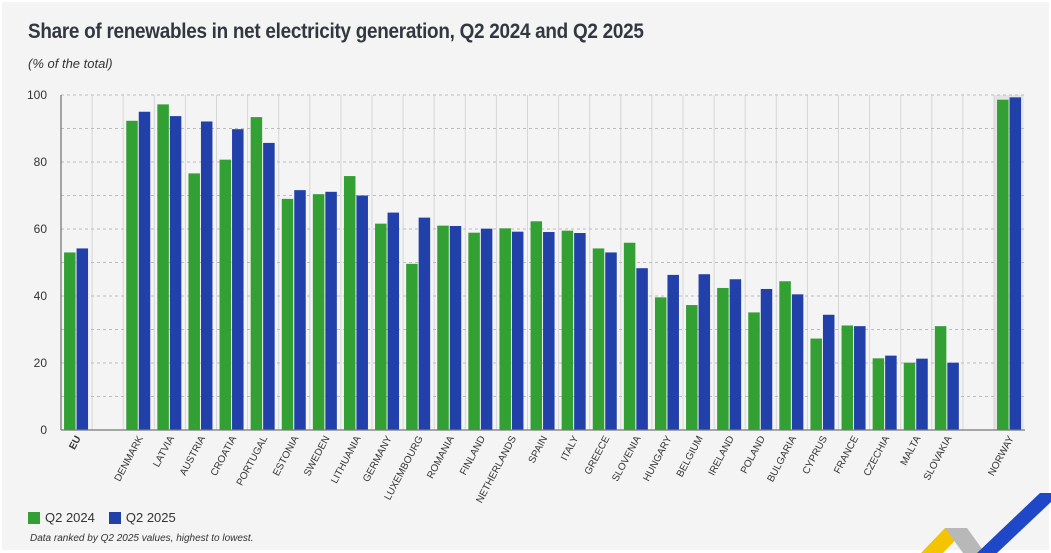 The image size is (1051, 553). Describe the element at coordinates (41, 162) in the screenshot. I see `y-tick-label: 80` at that location.